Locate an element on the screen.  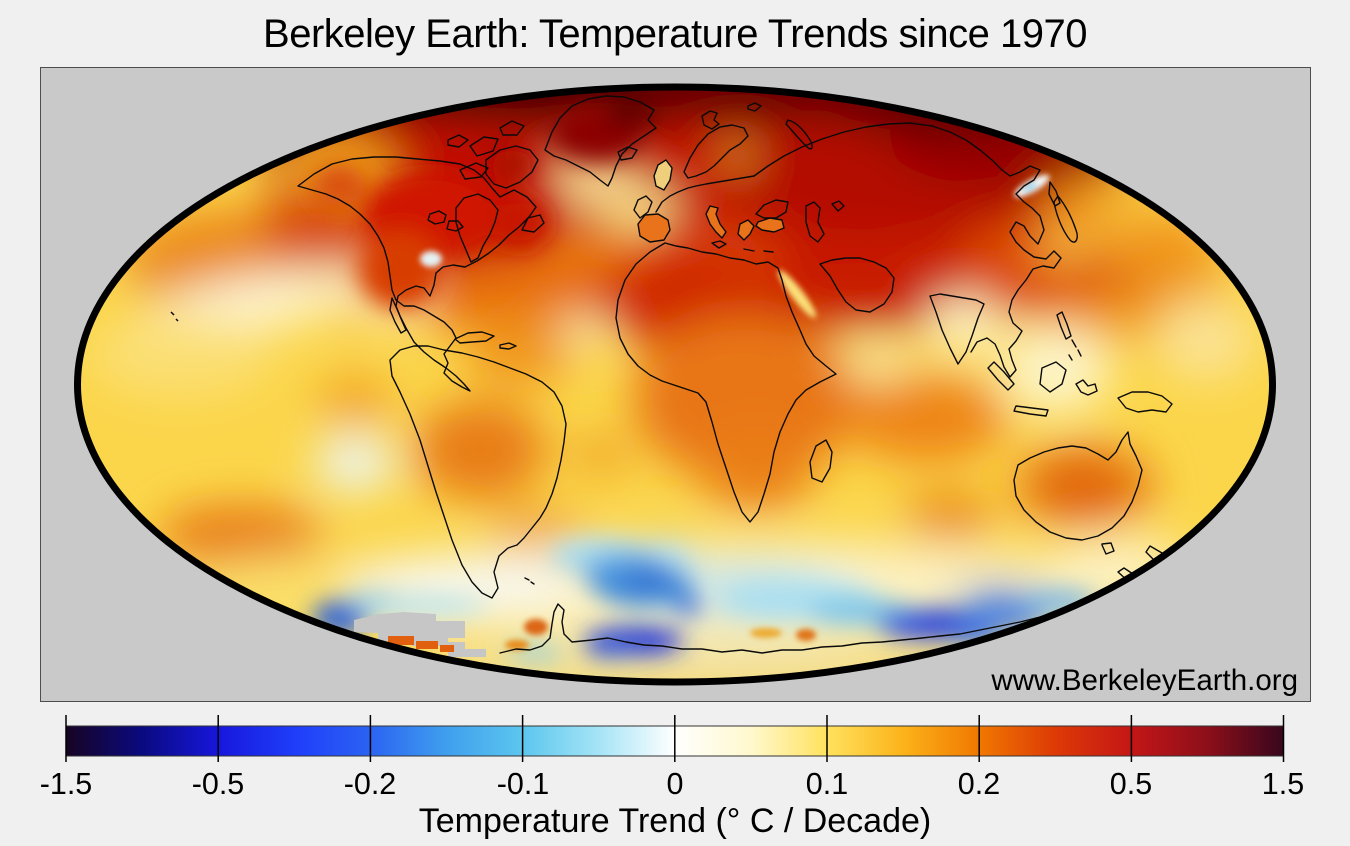
svg-text: 0.2 is located at coordinates (979, 784).